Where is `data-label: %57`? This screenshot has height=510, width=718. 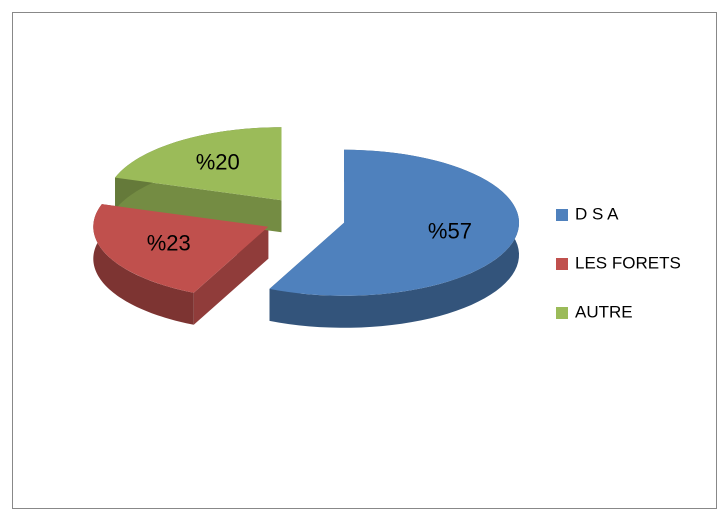 data-label: %57 is located at coordinates (450, 230).